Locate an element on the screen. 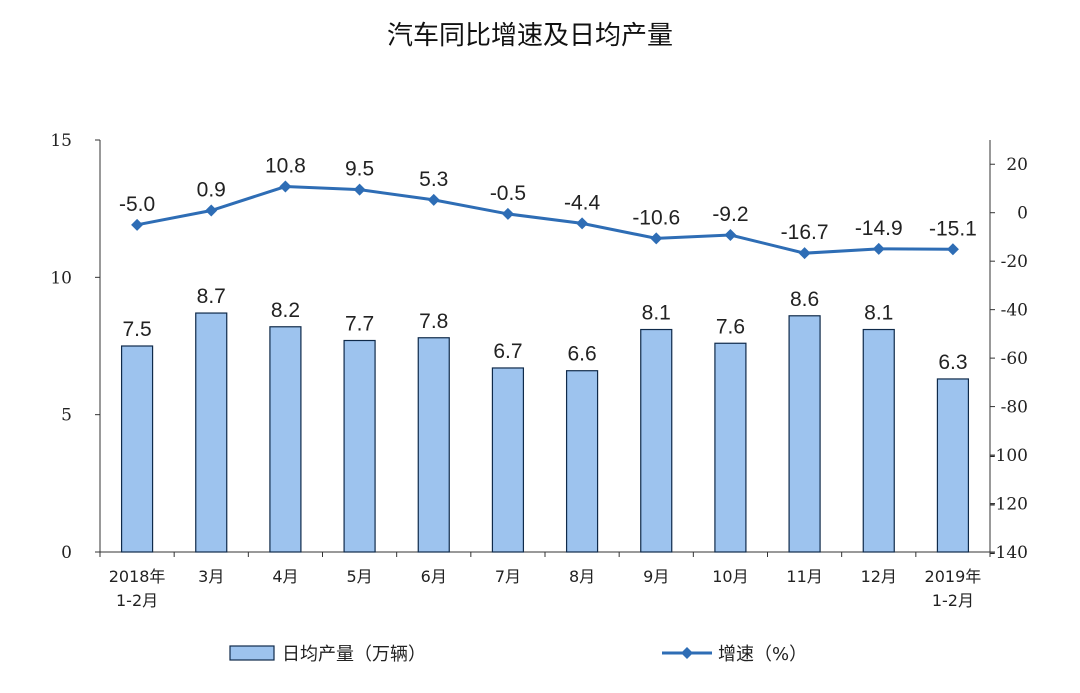 This screenshot has height=693, width=1080. line-data-label: 0.9 is located at coordinates (211, 190).